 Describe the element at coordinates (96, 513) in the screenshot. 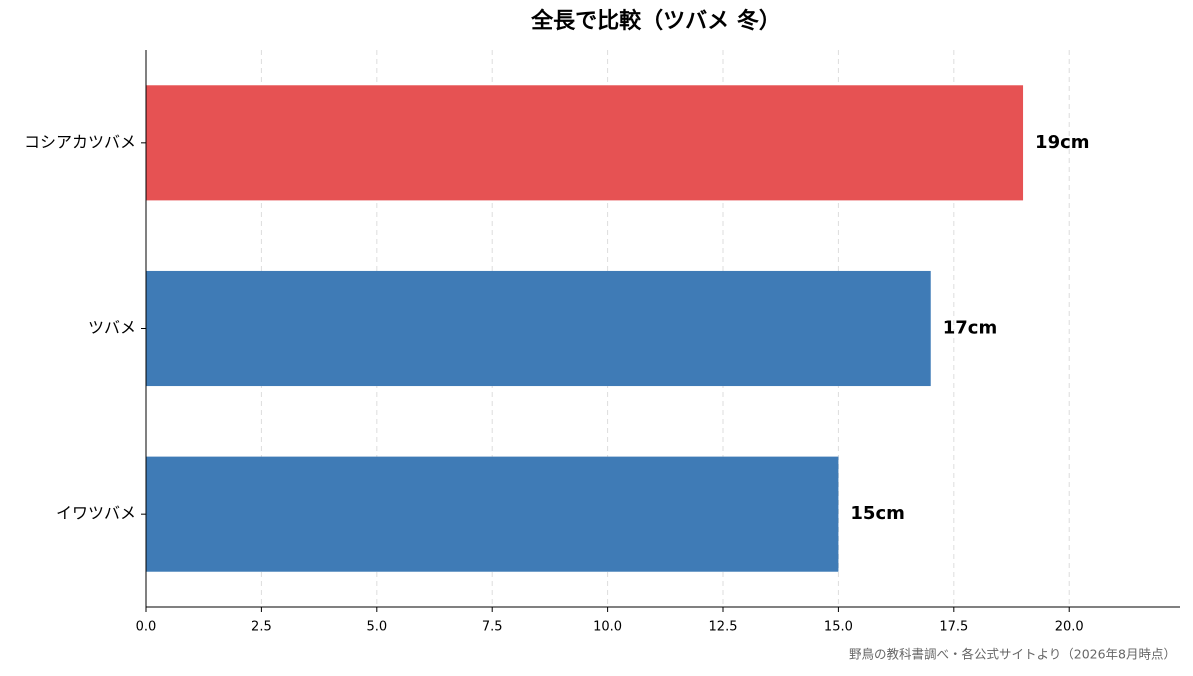

I see `y-tick-label: イワツバメ` at that location.